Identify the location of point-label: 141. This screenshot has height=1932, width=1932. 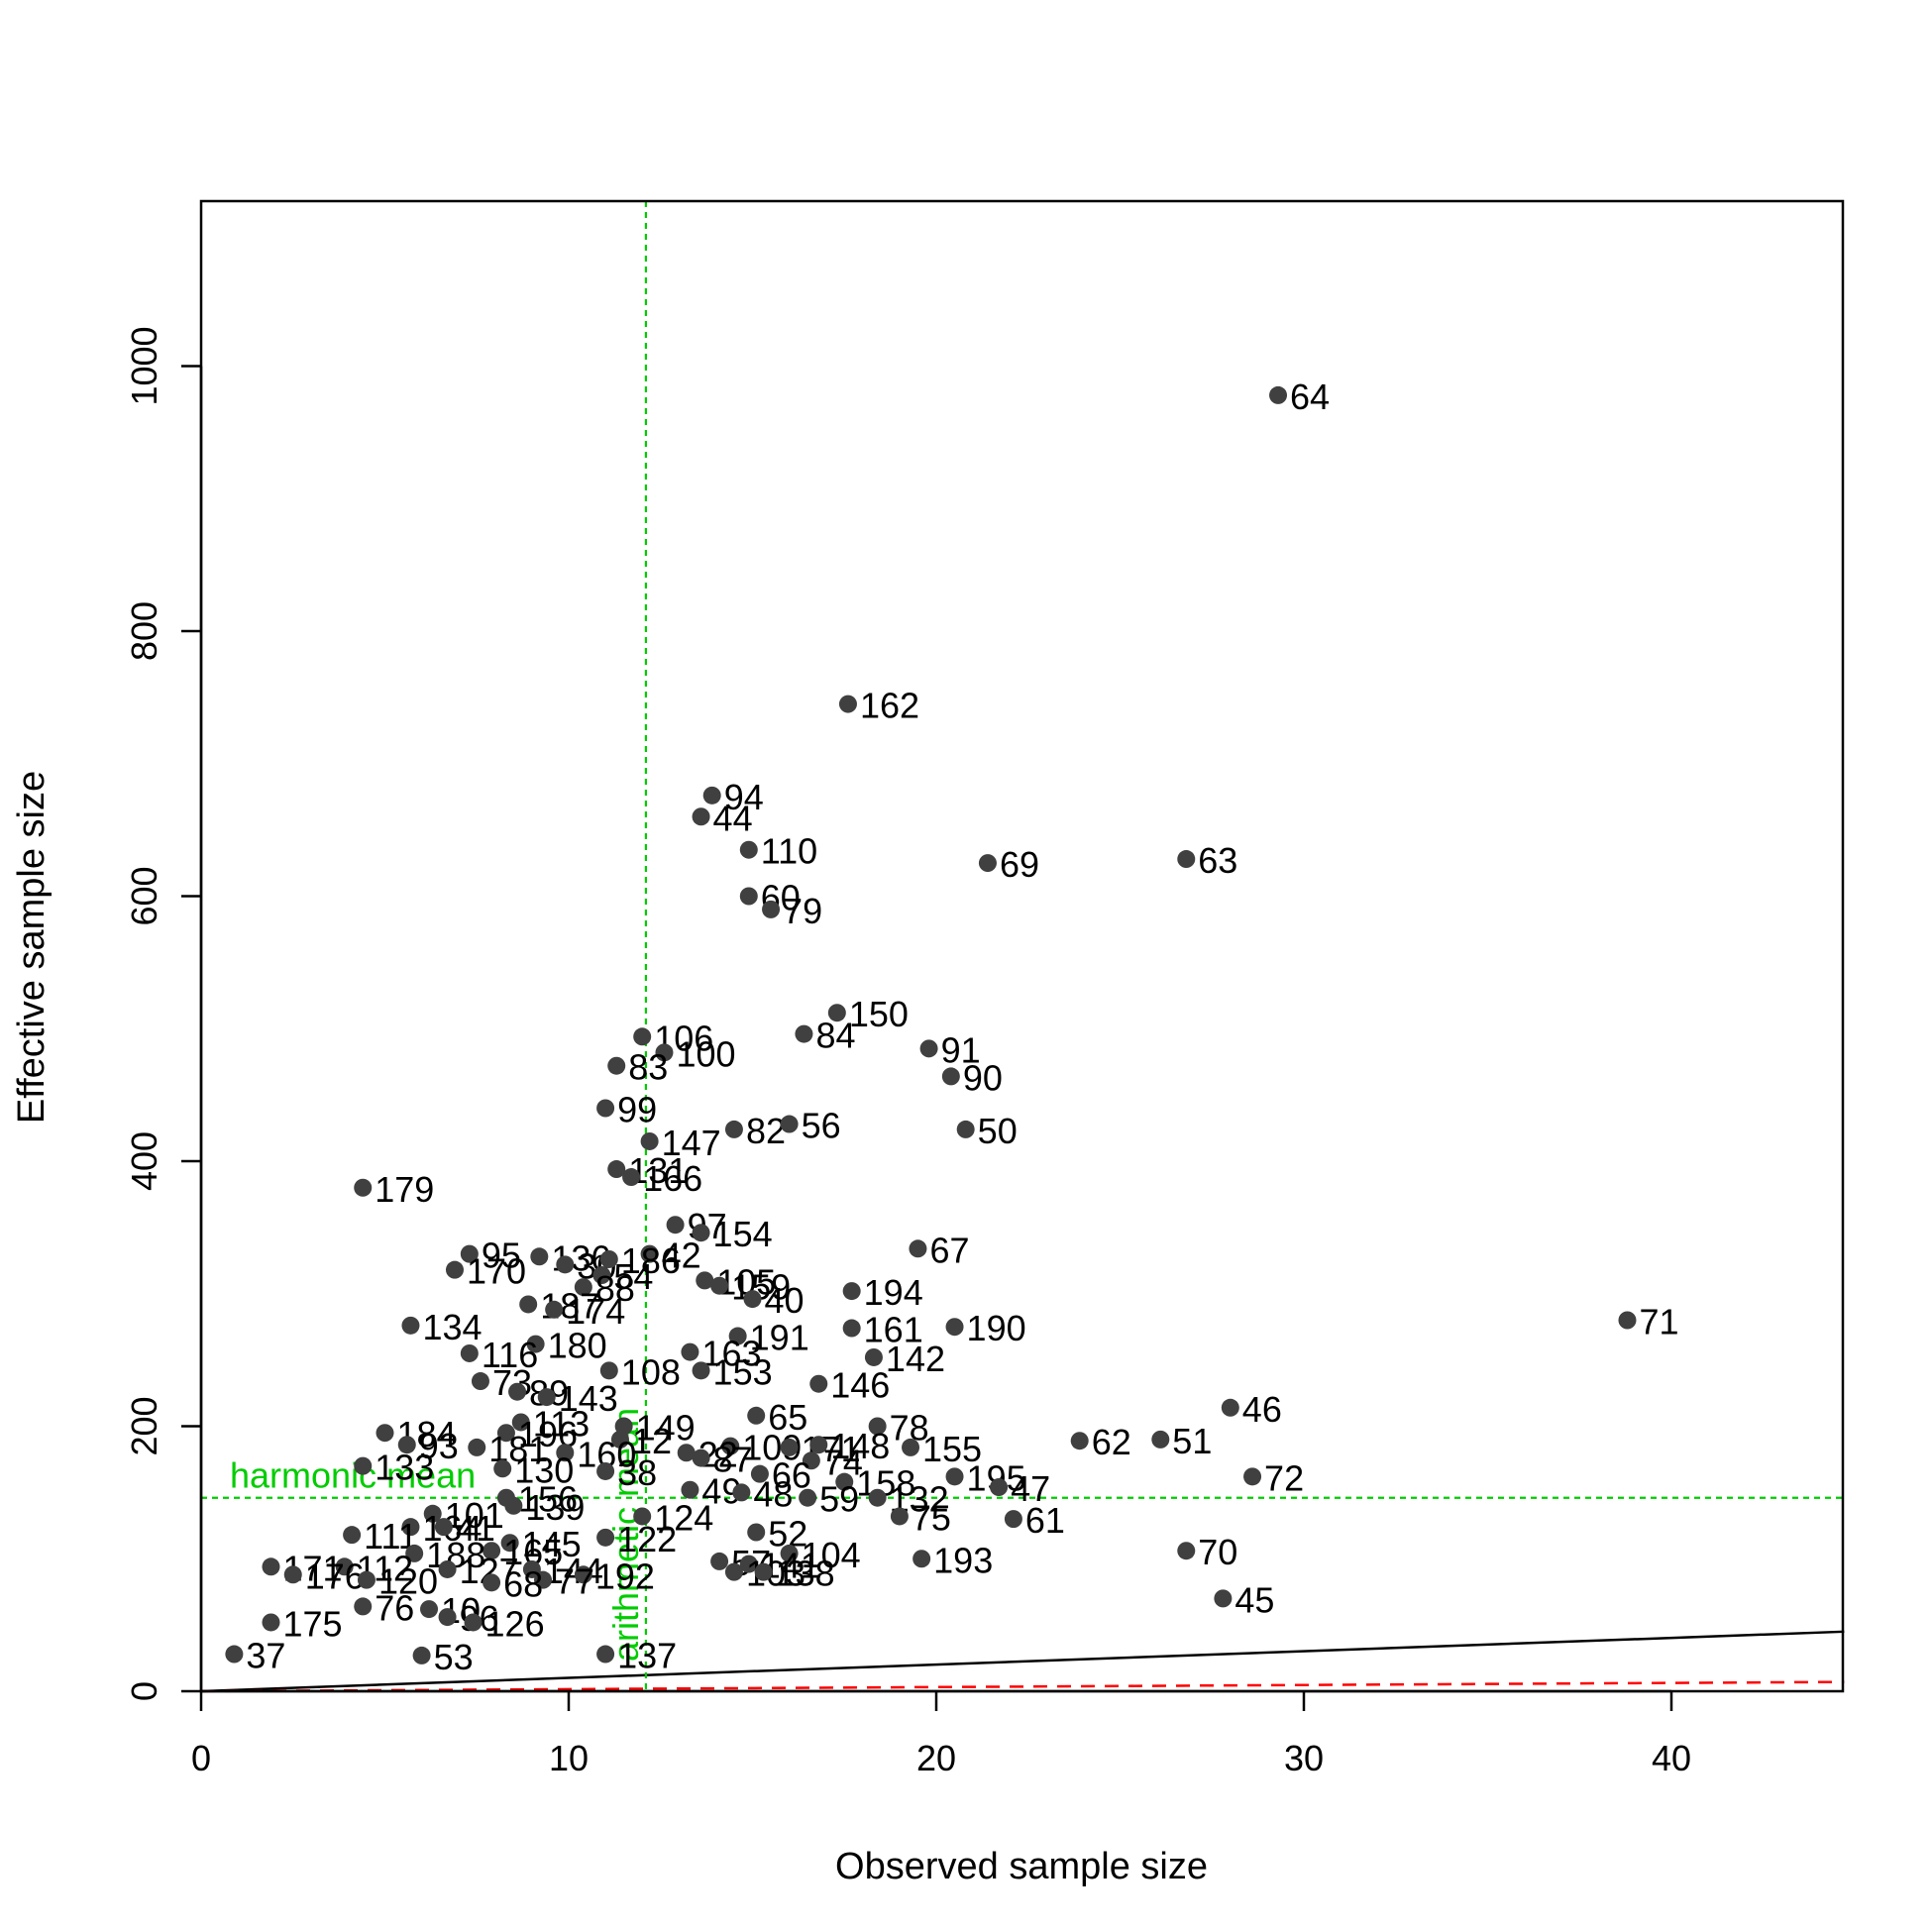
(790, 1566).